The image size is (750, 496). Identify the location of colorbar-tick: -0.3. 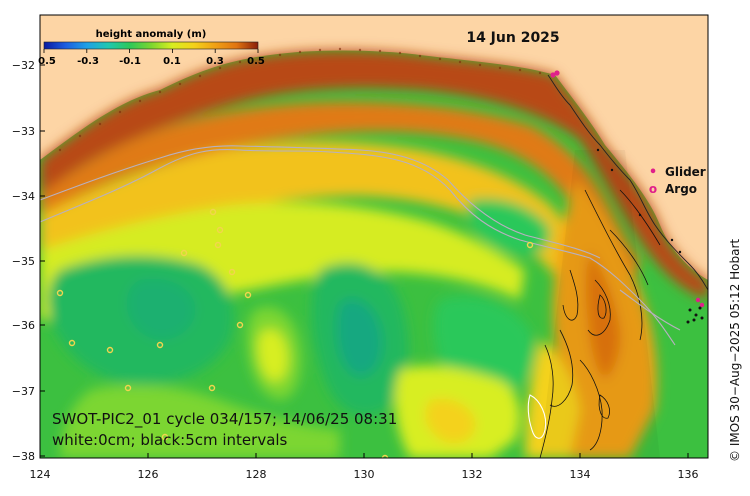
(88, 61).